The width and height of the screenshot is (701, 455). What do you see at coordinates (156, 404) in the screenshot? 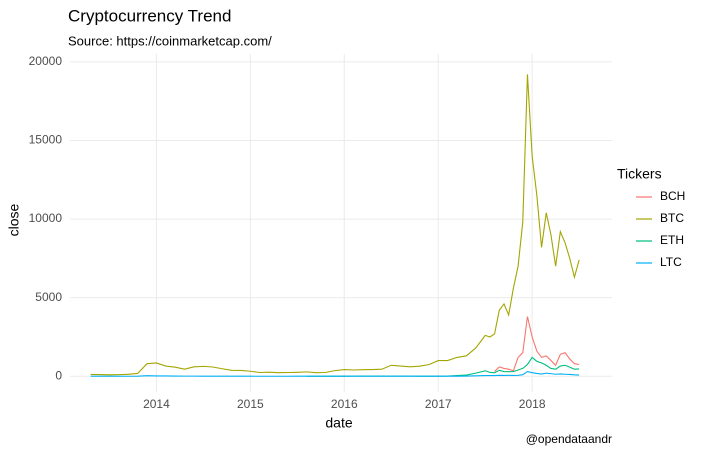
I see `x-tick-label: 2014` at bounding box center [156, 404].